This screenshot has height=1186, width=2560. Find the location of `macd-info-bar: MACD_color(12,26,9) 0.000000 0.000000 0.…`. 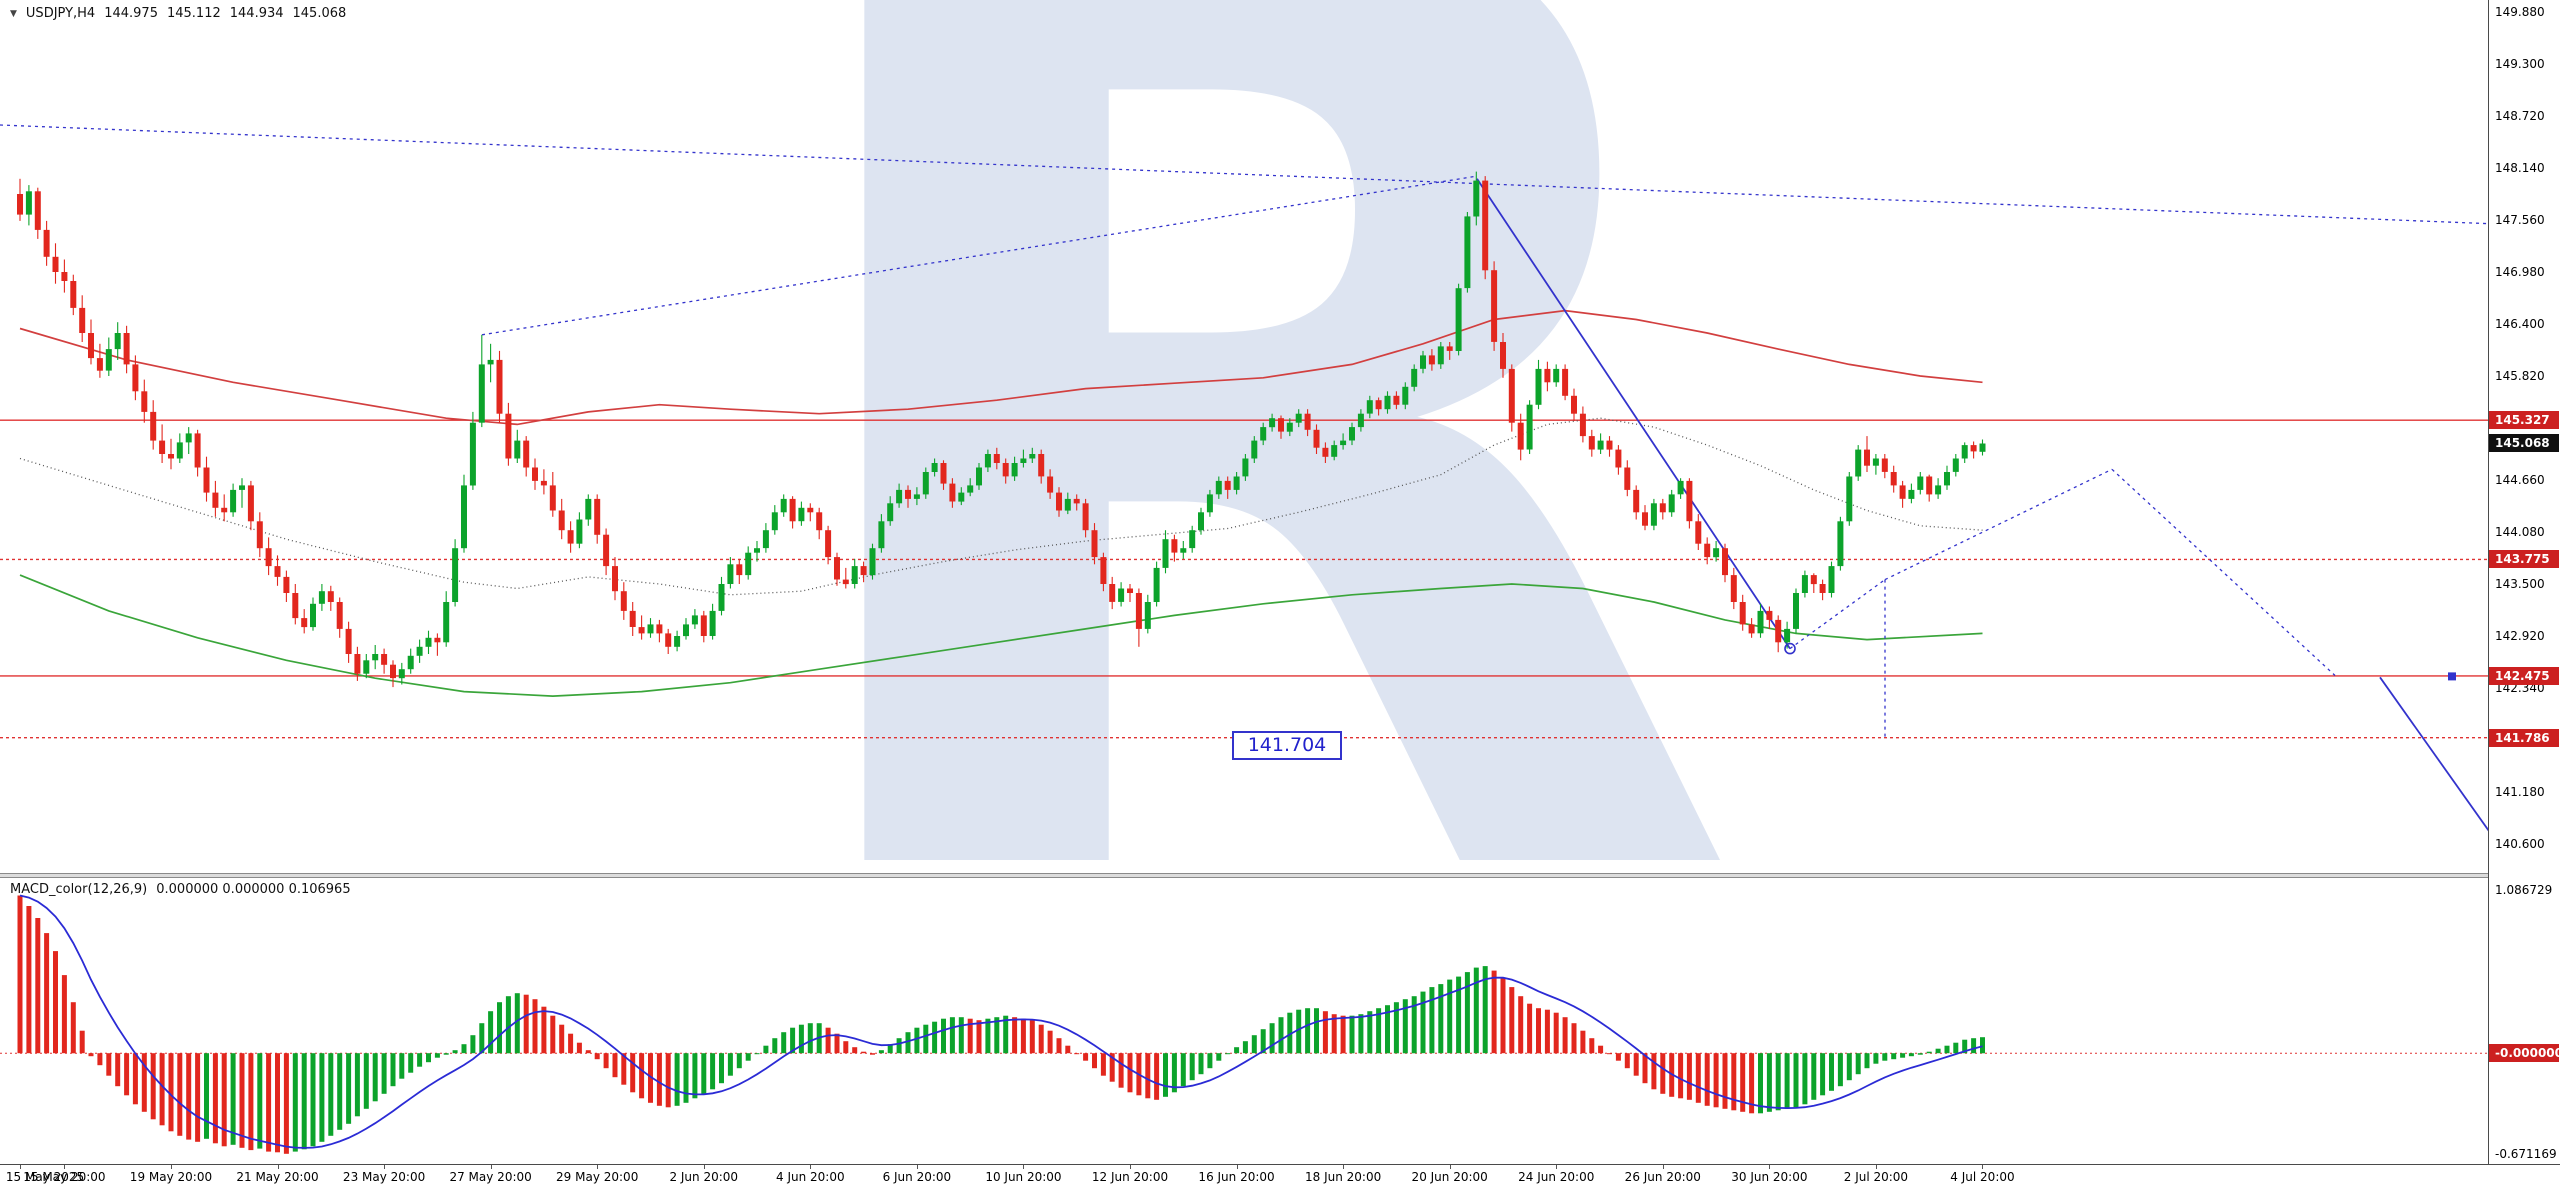

macd-info-bar: MACD_color(12,26,9) 0.000000 0.000000 0.… is located at coordinates (180, 889).